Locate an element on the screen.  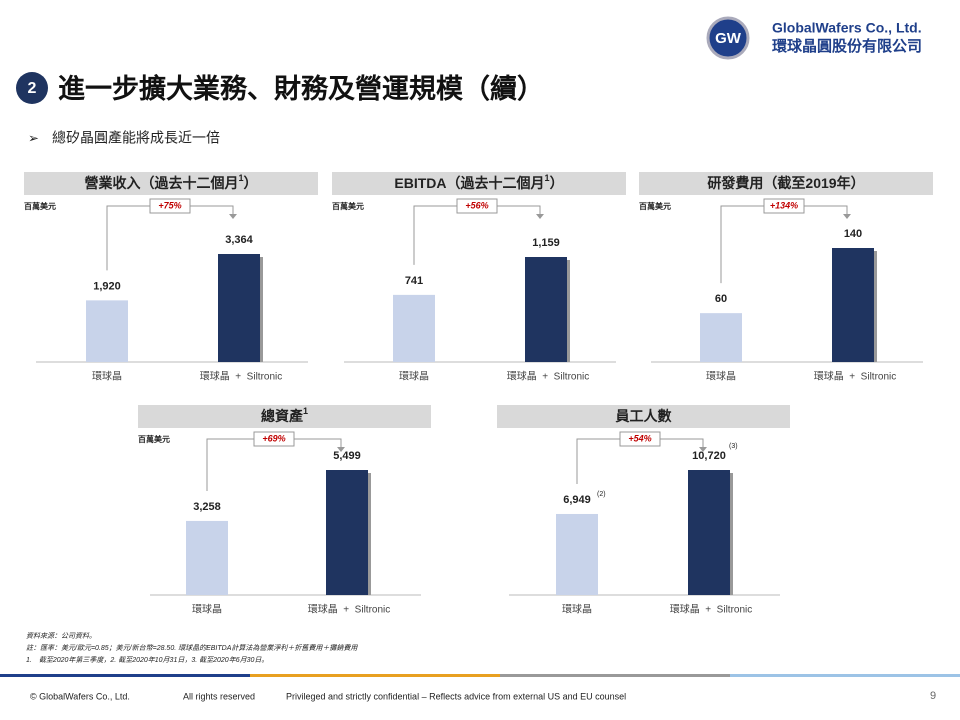
section-number: 2 is located at coordinates (32, 88).